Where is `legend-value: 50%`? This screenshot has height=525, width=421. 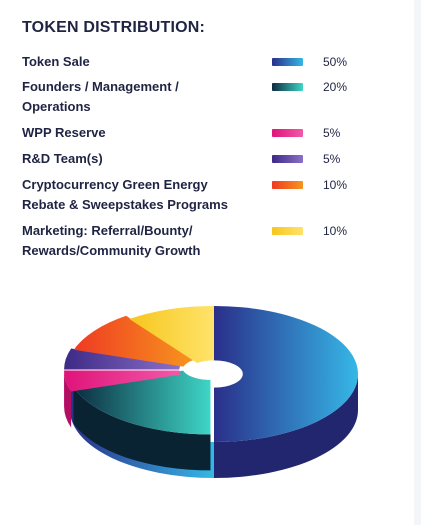 legend-value: 50% is located at coordinates (335, 62).